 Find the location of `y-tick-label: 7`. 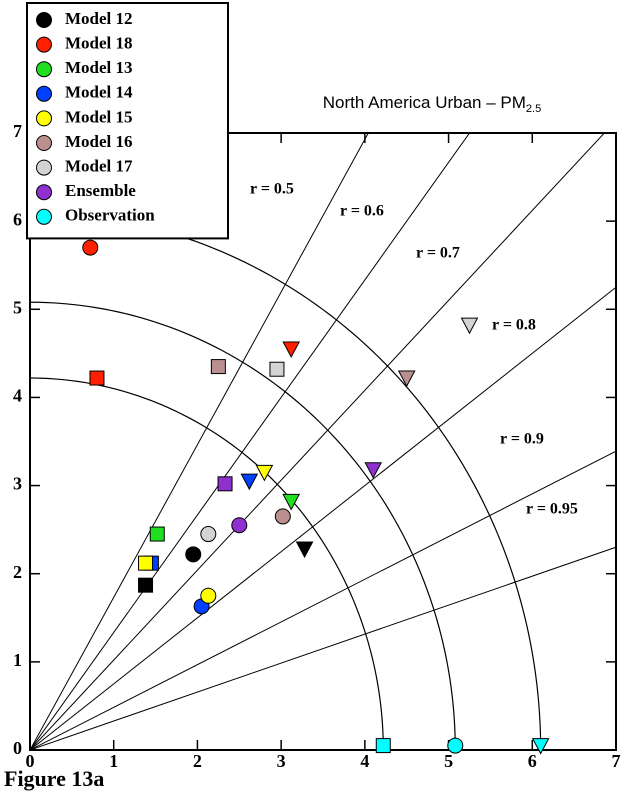

y-tick-label: 7 is located at coordinates (17, 131).